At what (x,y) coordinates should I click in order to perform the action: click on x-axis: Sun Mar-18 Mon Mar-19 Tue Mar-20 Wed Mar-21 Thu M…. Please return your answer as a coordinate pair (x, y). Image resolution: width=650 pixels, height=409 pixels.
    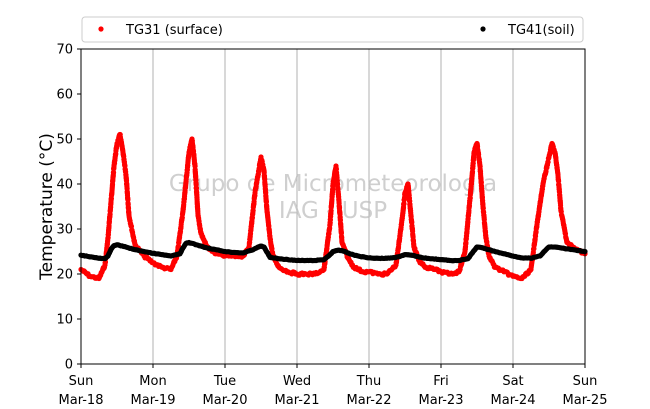
    Looking at the image, I should click on (333, 386).